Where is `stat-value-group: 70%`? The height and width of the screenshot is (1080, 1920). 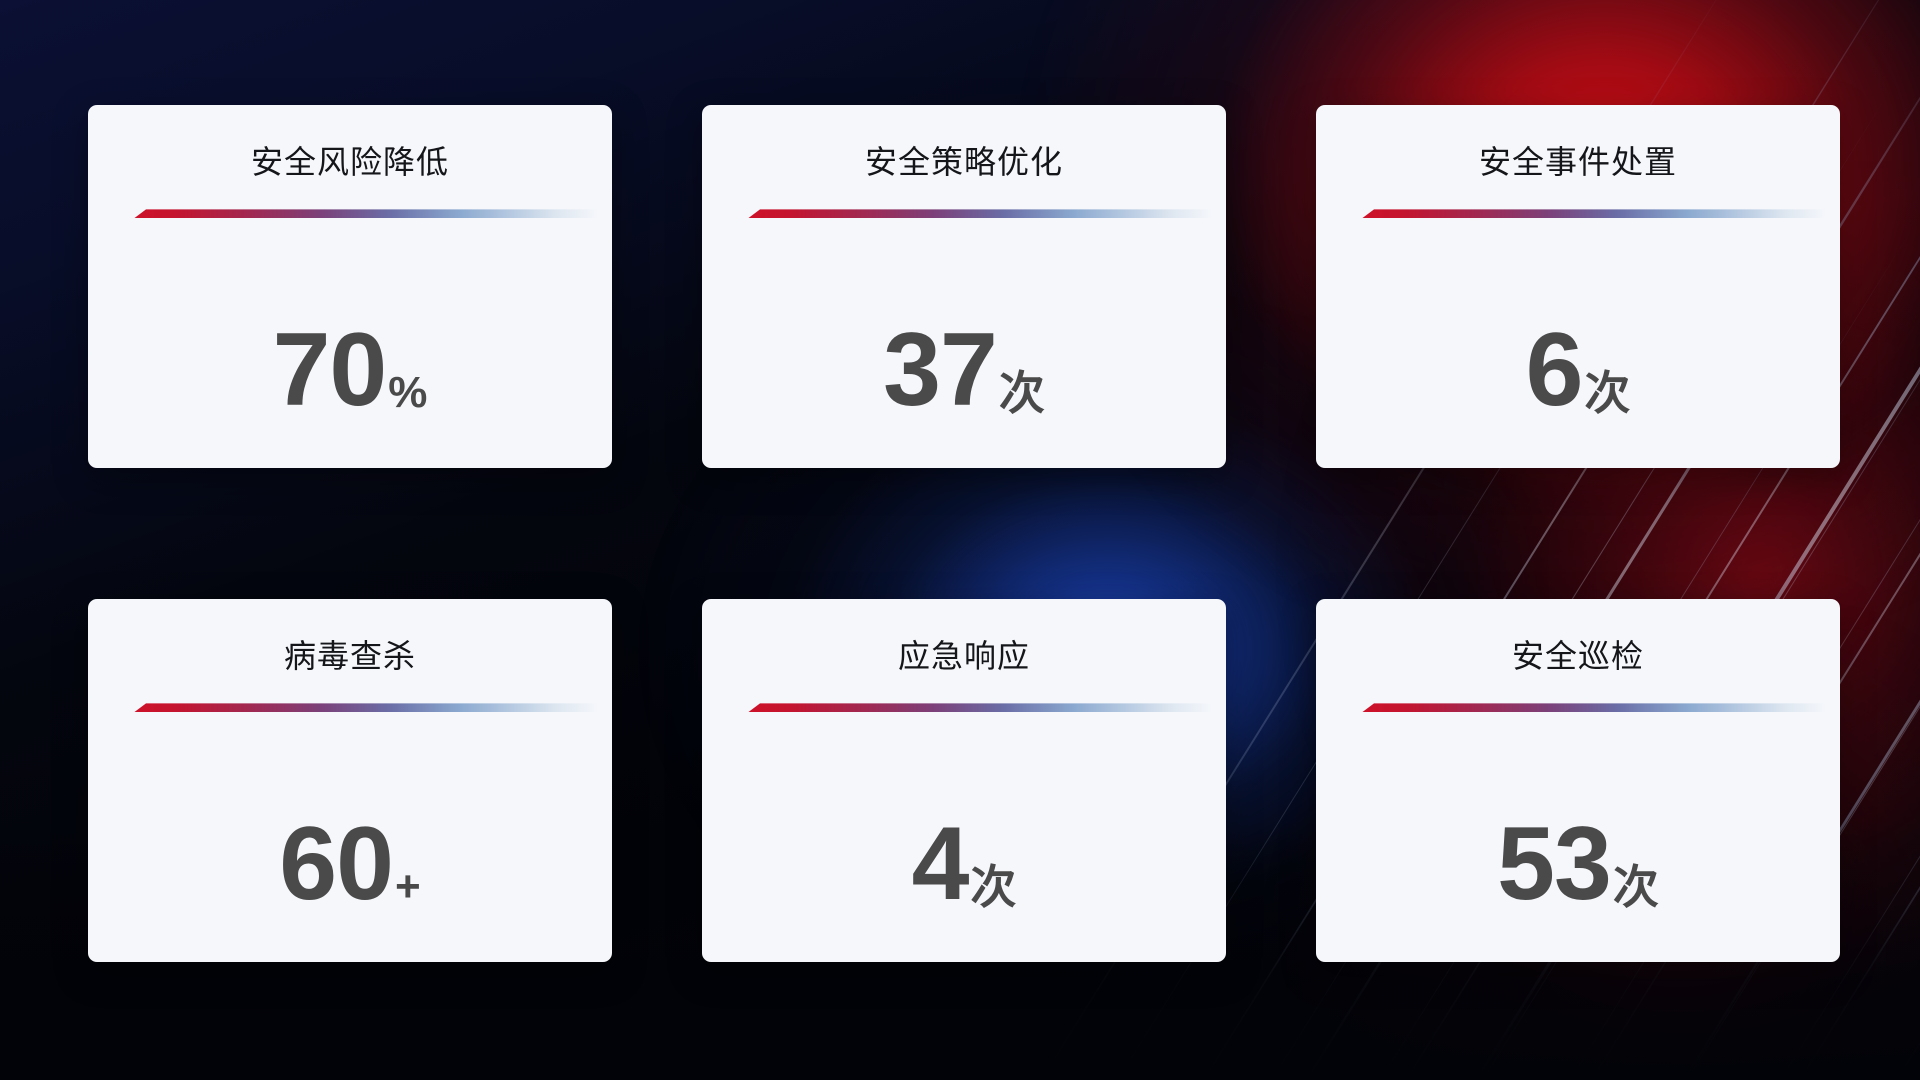
stat-value-group: 70% is located at coordinates (350, 370).